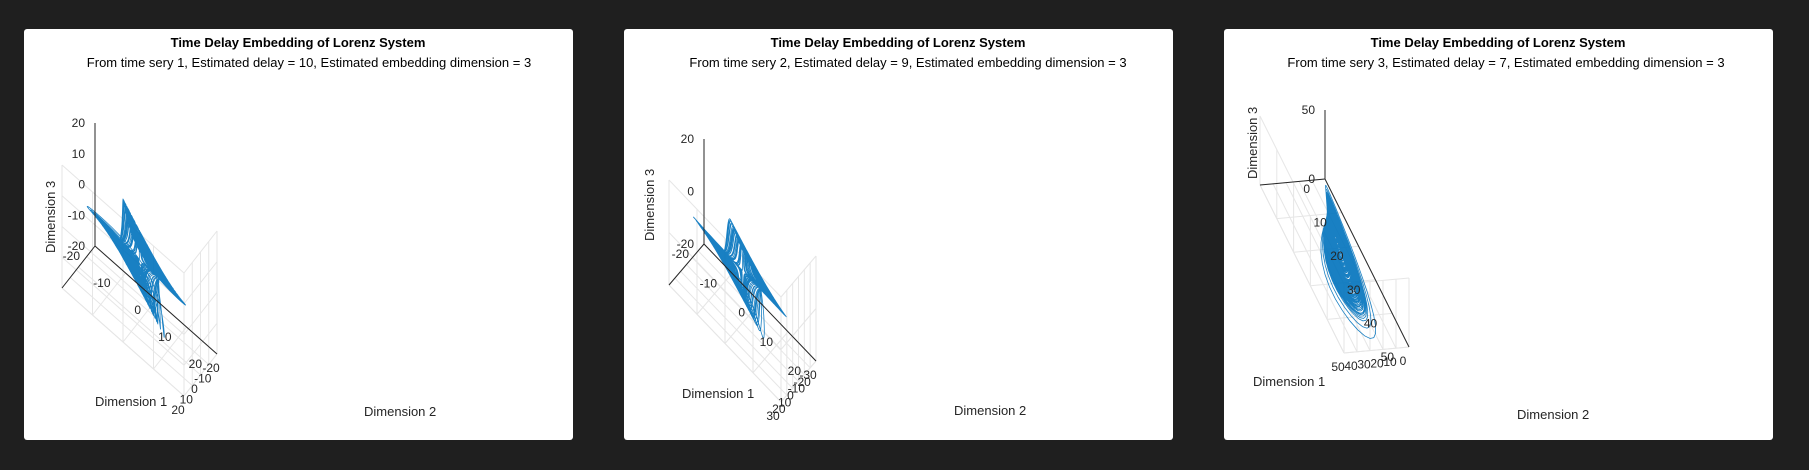  Describe the element at coordinates (808, 375) in the screenshot. I see `y-tick-label: -30` at that location.